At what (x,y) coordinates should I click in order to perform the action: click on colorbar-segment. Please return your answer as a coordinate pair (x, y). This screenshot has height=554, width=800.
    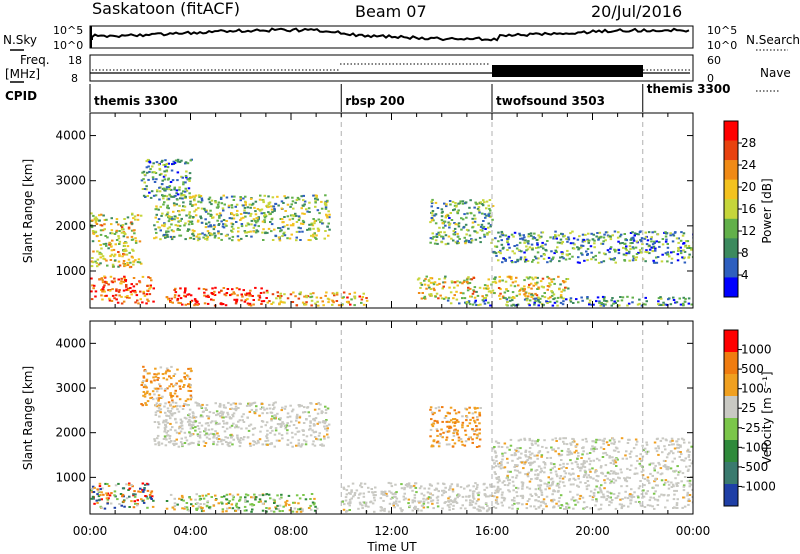
    Looking at the image, I should click on (731, 131).